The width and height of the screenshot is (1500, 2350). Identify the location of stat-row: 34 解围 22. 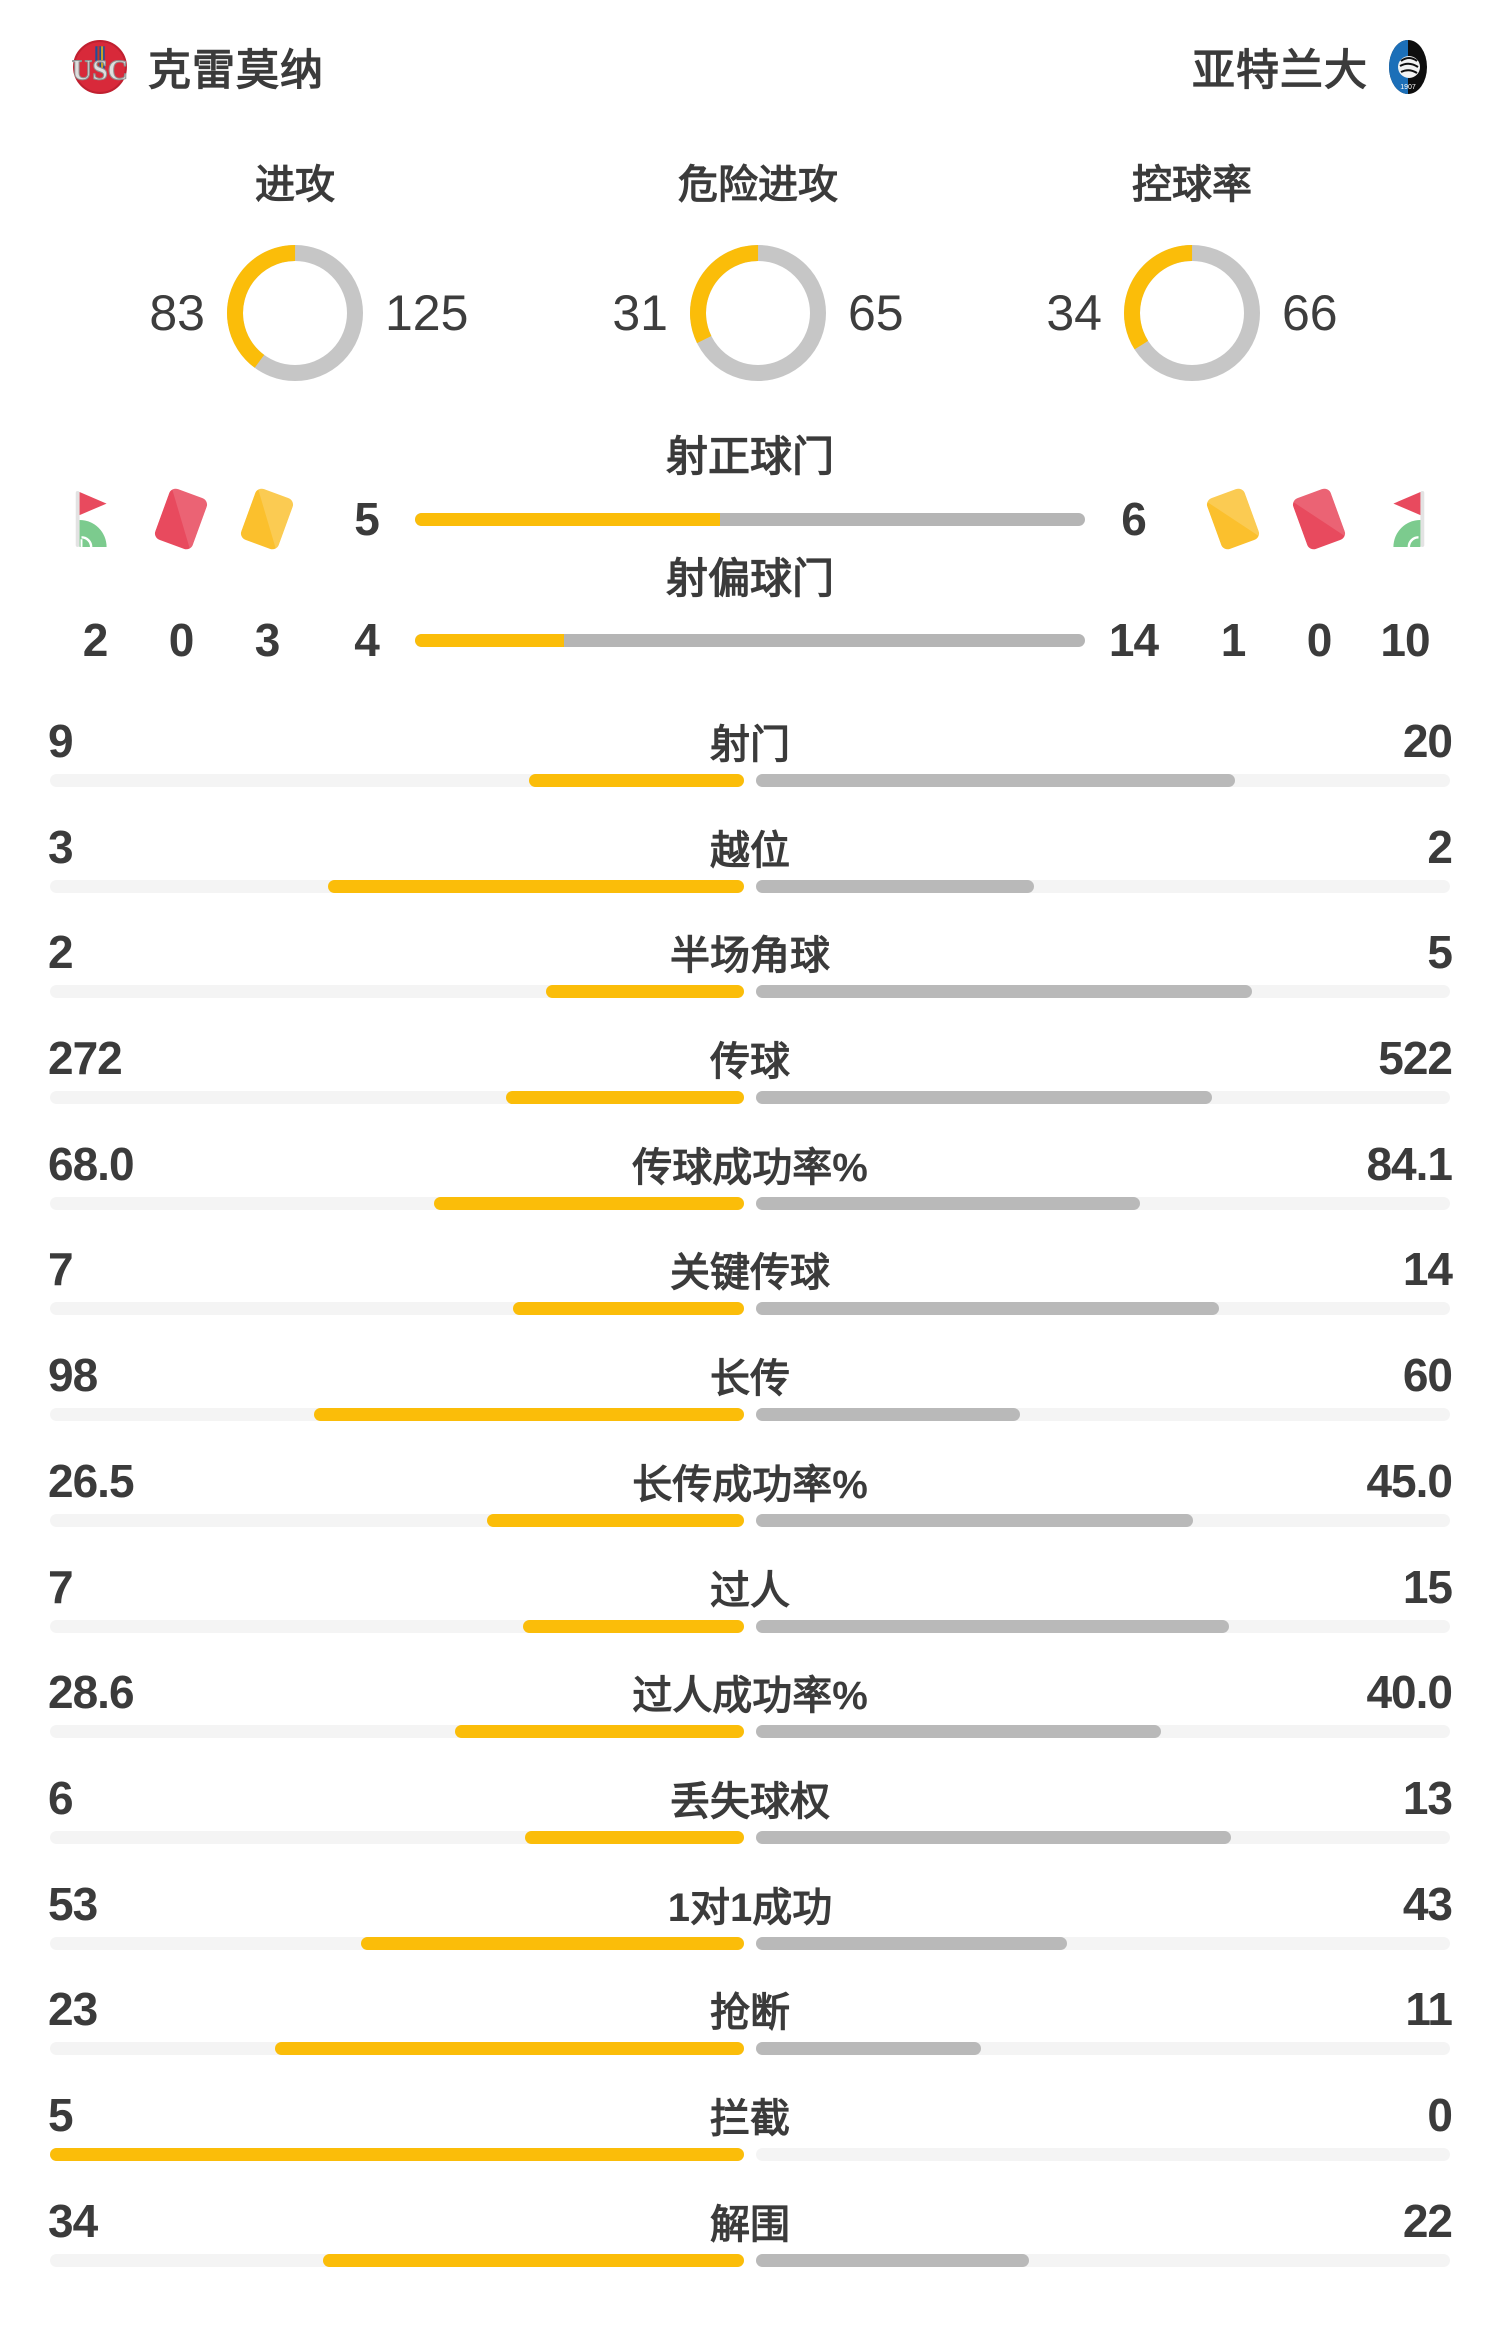
(750, 2215).